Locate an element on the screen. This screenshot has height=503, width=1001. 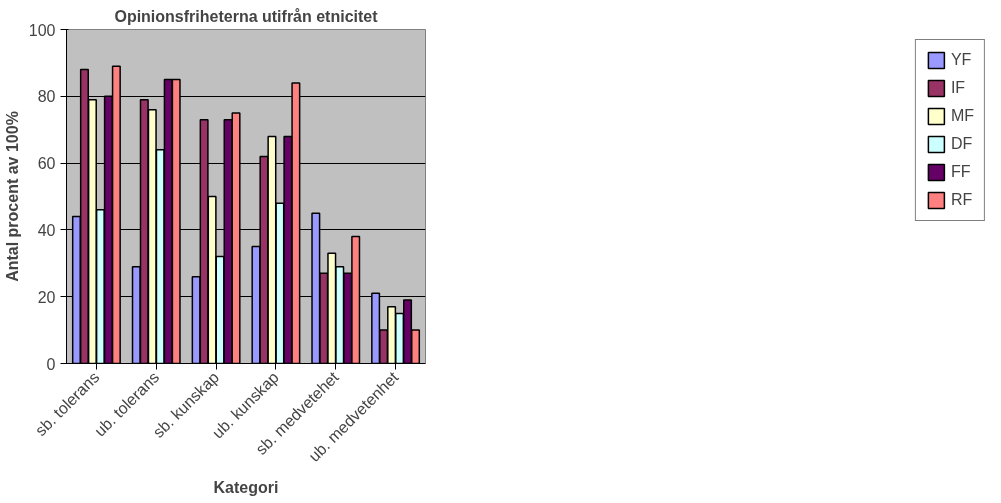
y-tick-label: 0 is located at coordinates (51, 364).